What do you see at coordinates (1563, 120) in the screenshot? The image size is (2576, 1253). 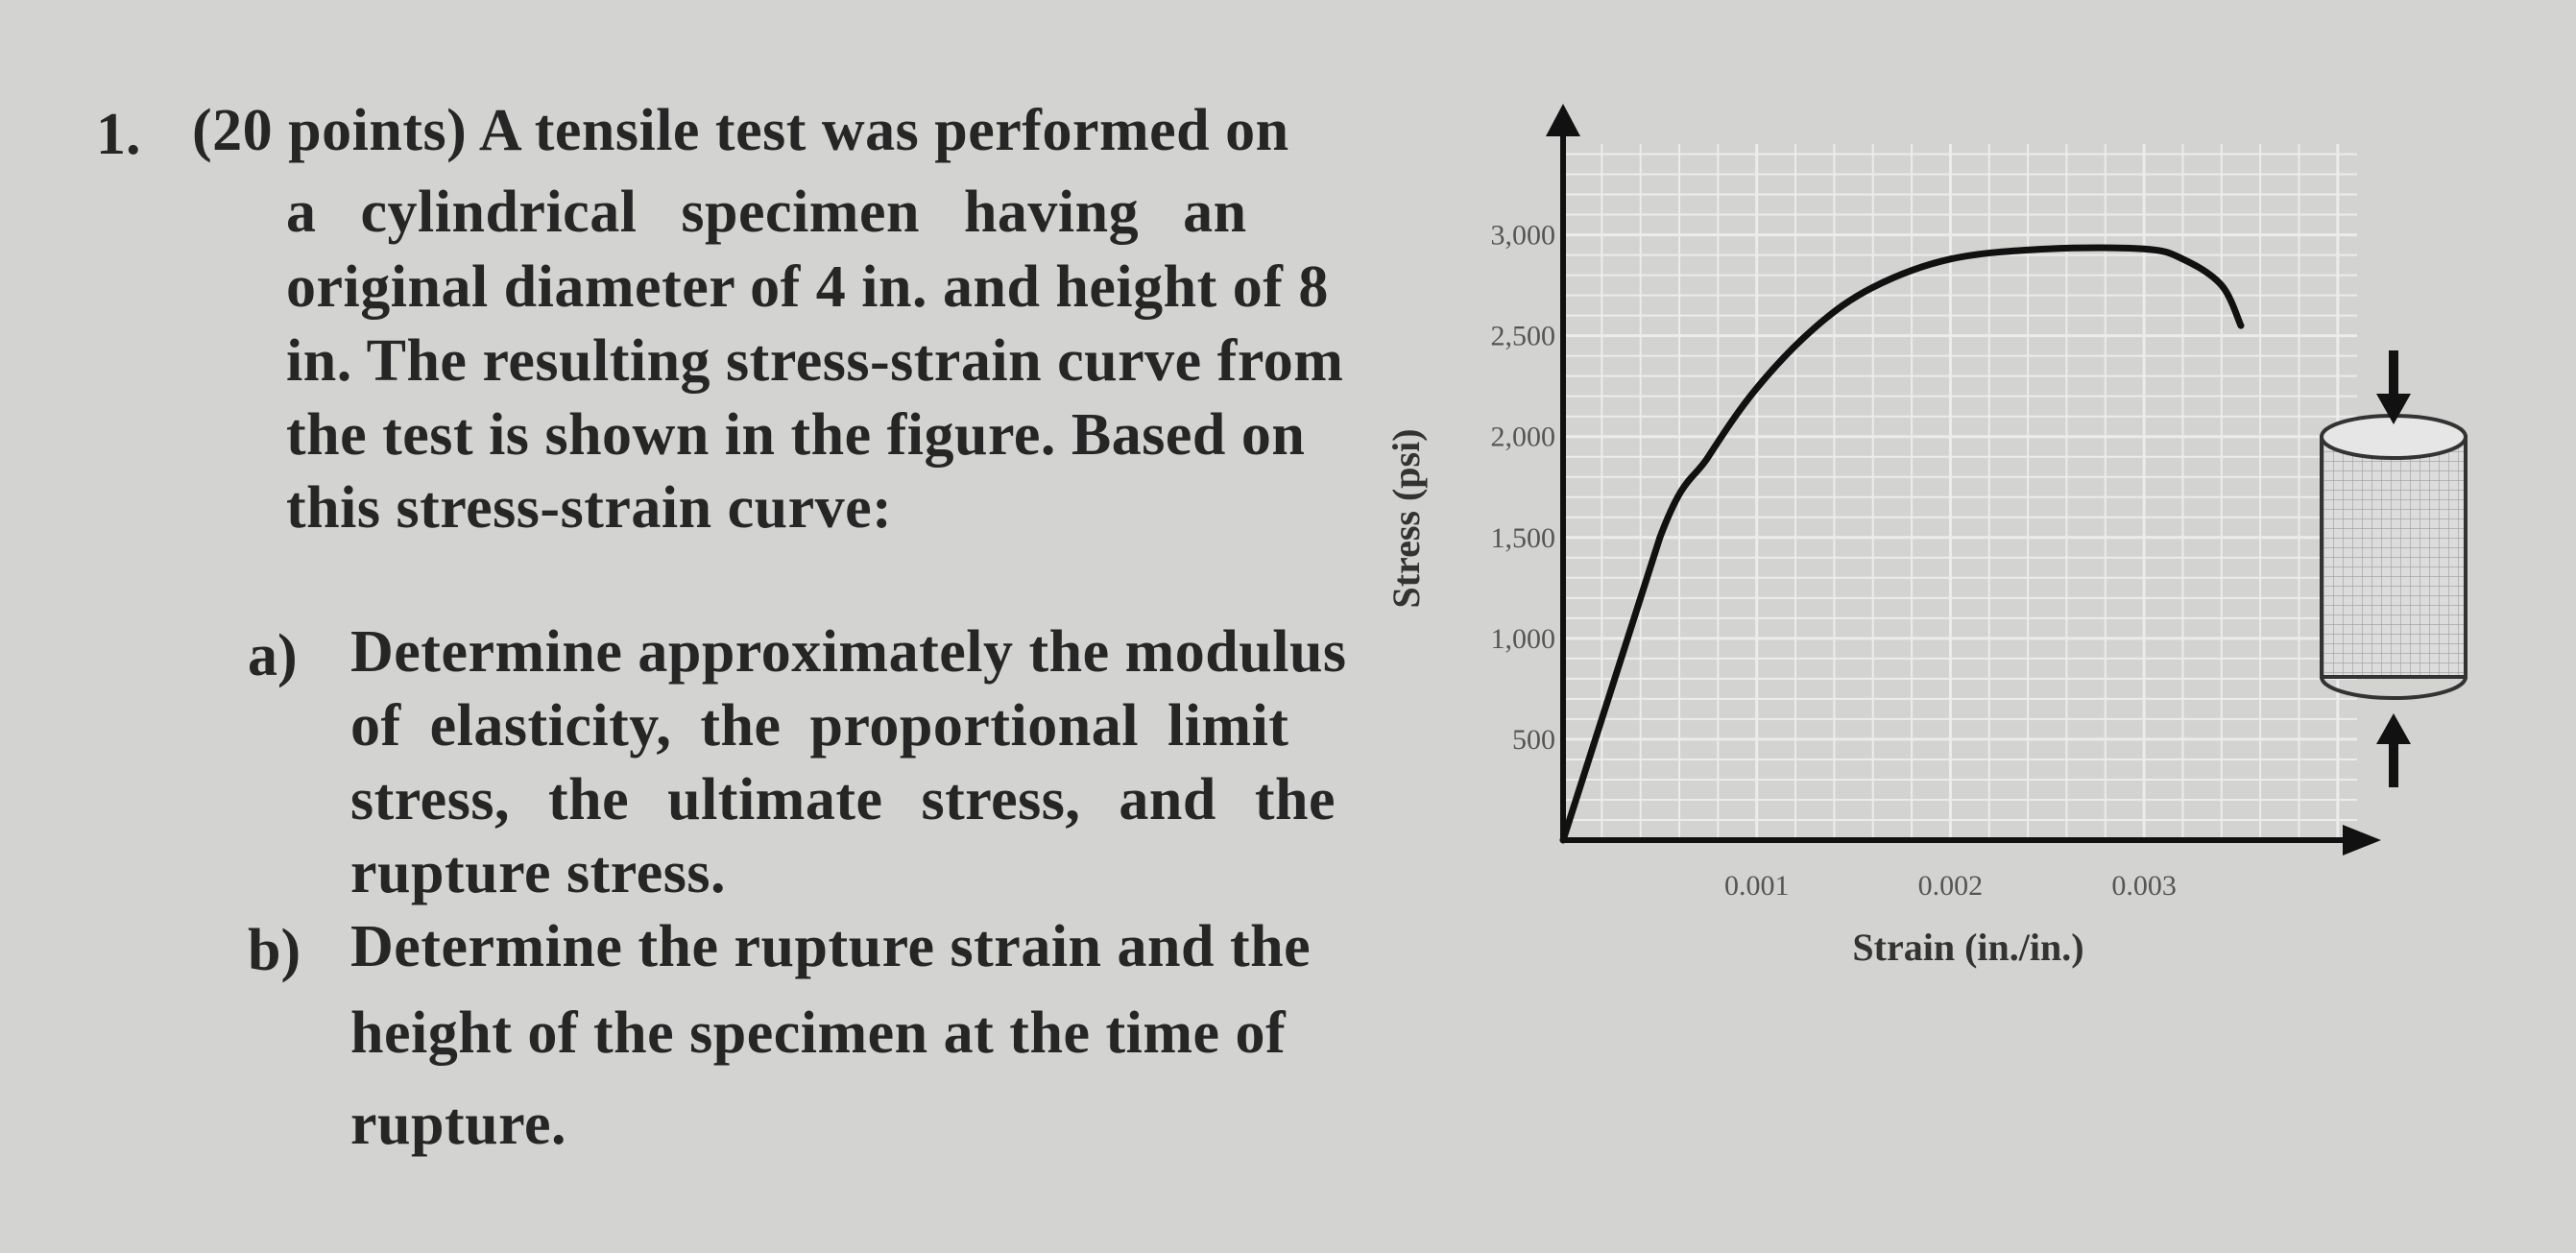 I see `y-axis-arrow` at bounding box center [1563, 120].